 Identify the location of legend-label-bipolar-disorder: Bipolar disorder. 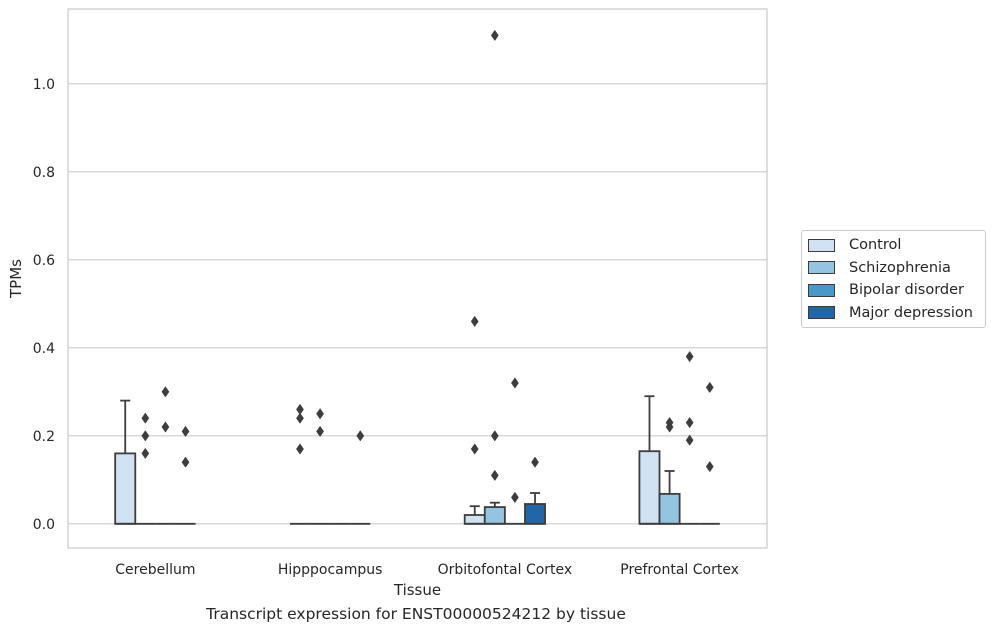
(906, 290).